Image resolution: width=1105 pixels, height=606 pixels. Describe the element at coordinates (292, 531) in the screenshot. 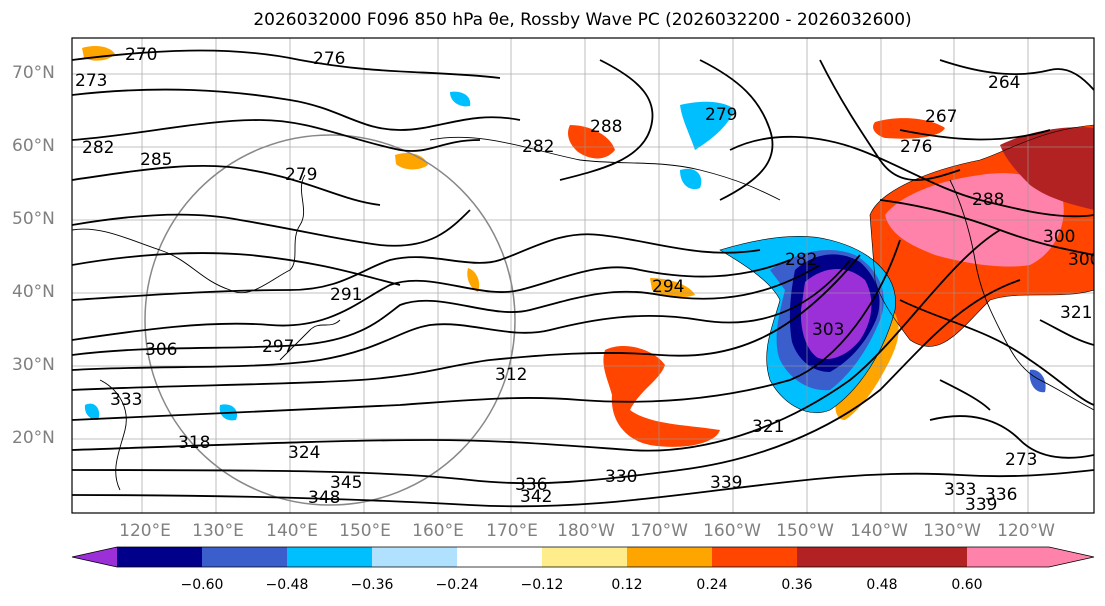

I see `lon-label: 140°E` at that location.